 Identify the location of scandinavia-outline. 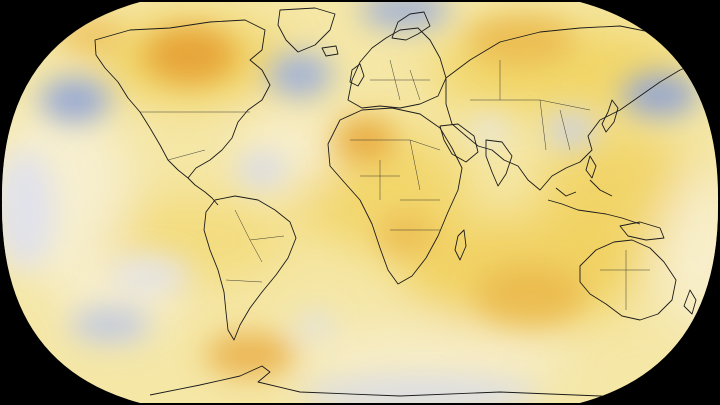
(411, 26).